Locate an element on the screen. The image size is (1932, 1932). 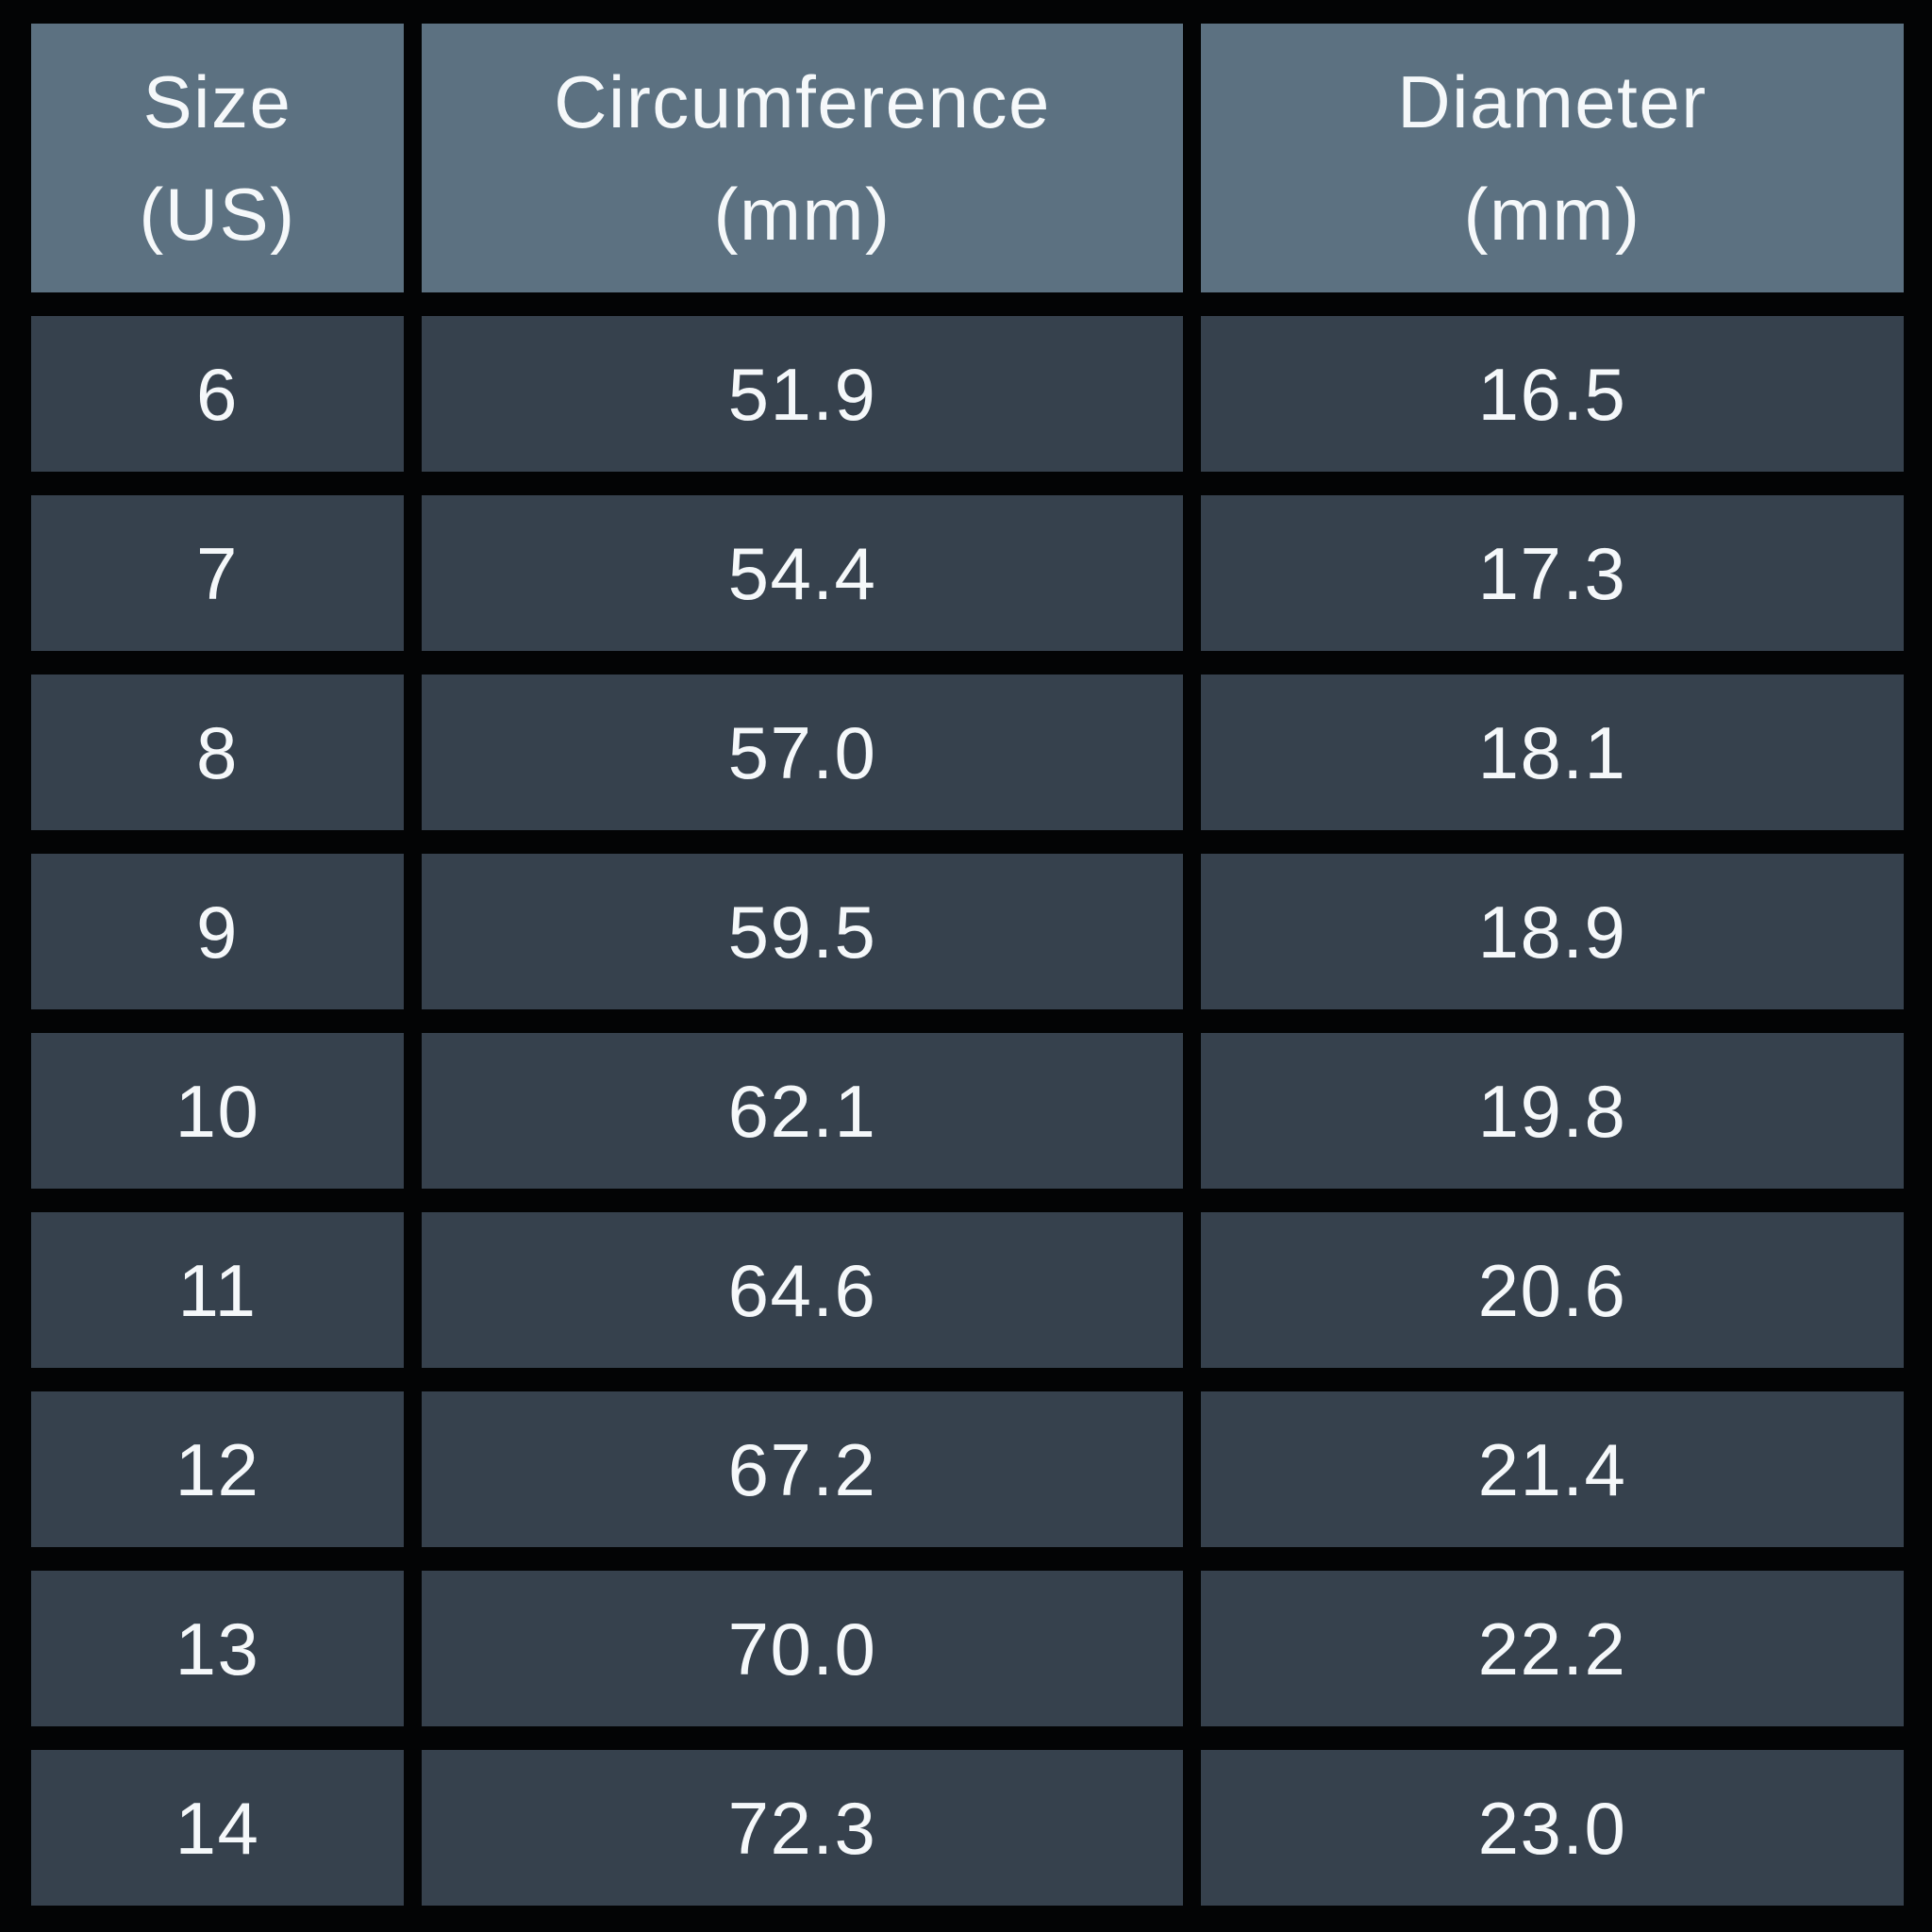
size-cell: 11 is located at coordinates (217, 1290).